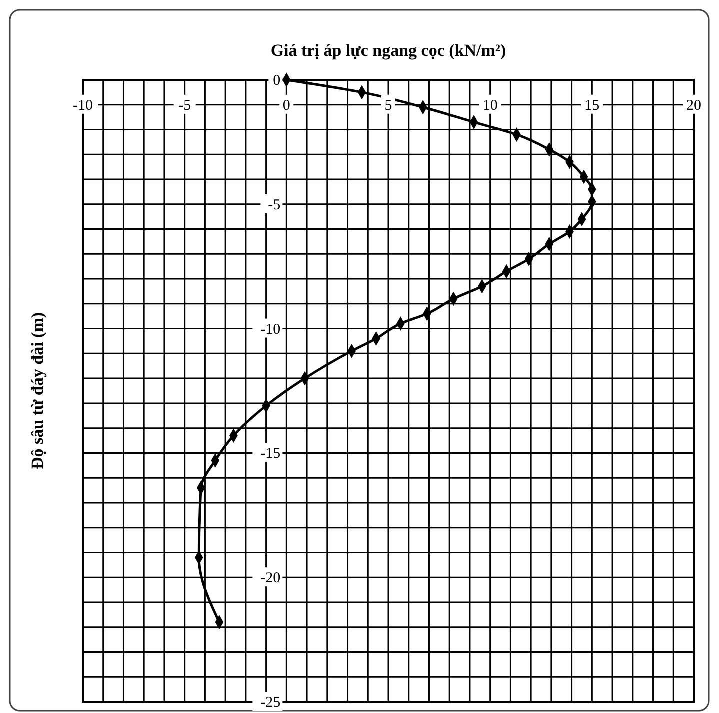 The height and width of the screenshot is (713, 719). I want to click on chart-title: Giá trị áp lực ngang cọc (kN/m²), so click(388, 50).